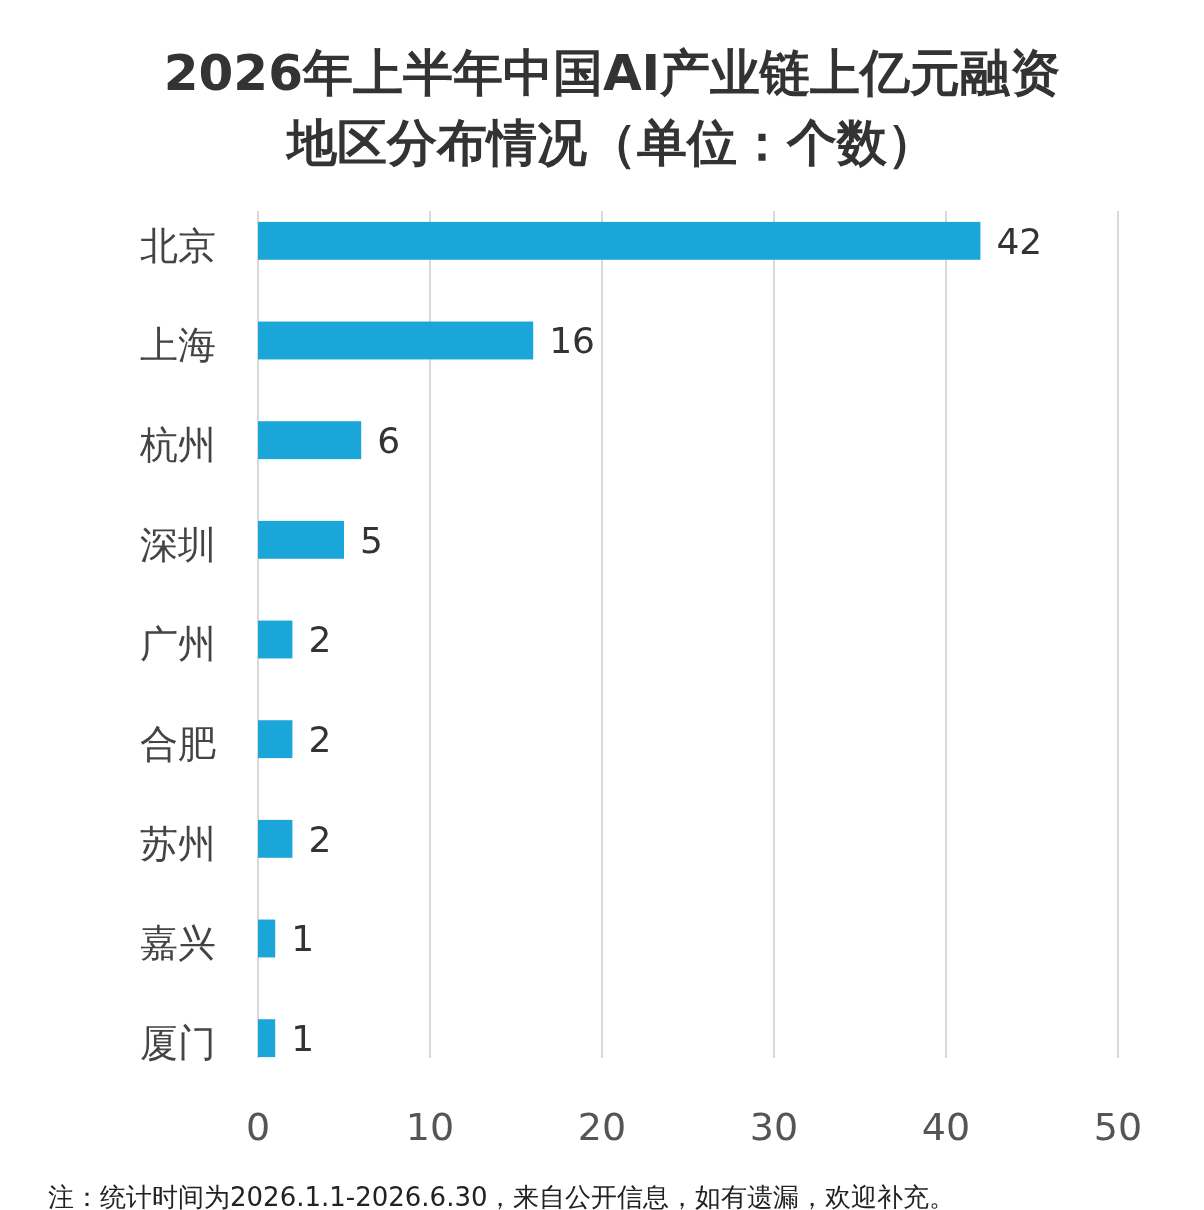 This screenshot has height=1210, width=1204. What do you see at coordinates (258, 1127) in the screenshot?
I see `x-tick-label: 0` at bounding box center [258, 1127].